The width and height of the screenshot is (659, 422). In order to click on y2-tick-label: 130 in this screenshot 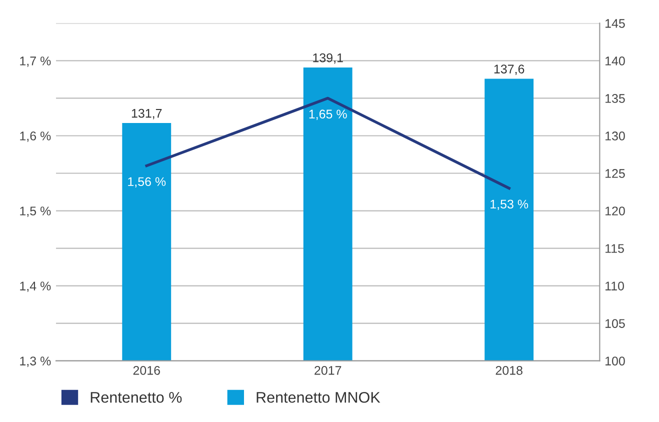, I will do `click(615, 136)`.